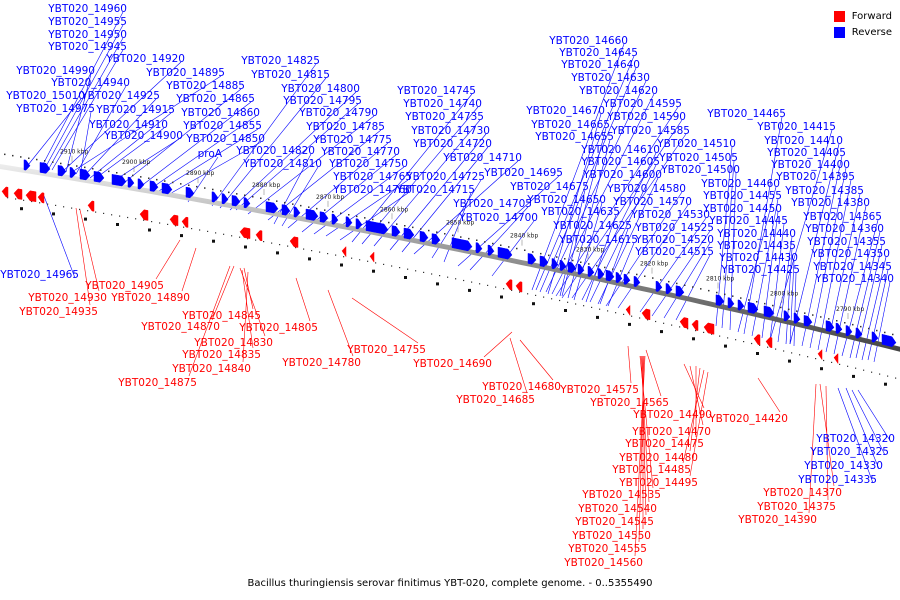  Describe the element at coordinates (600, 65) in the screenshot. I see `reverse-label-ybt020-14640: YBT020_14640` at that location.